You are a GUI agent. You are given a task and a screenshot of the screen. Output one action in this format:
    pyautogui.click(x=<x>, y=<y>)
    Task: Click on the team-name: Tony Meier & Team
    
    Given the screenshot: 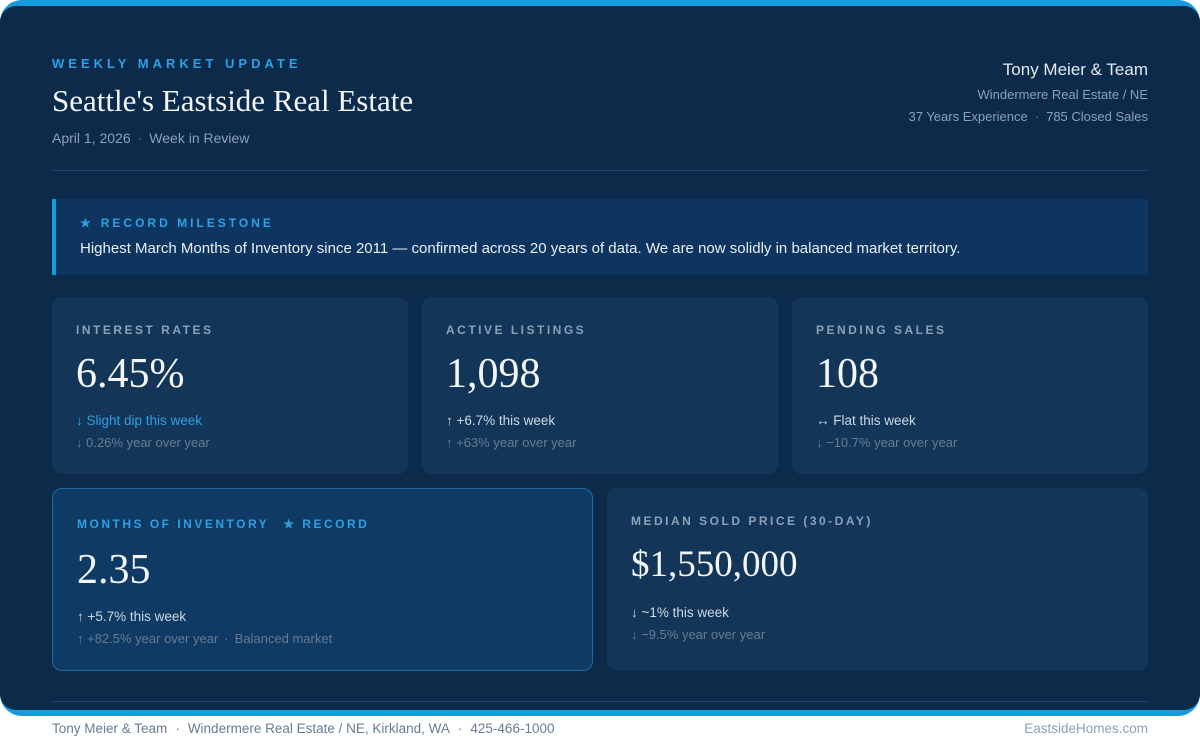 What is the action you would take?
    pyautogui.click(x=1075, y=69)
    